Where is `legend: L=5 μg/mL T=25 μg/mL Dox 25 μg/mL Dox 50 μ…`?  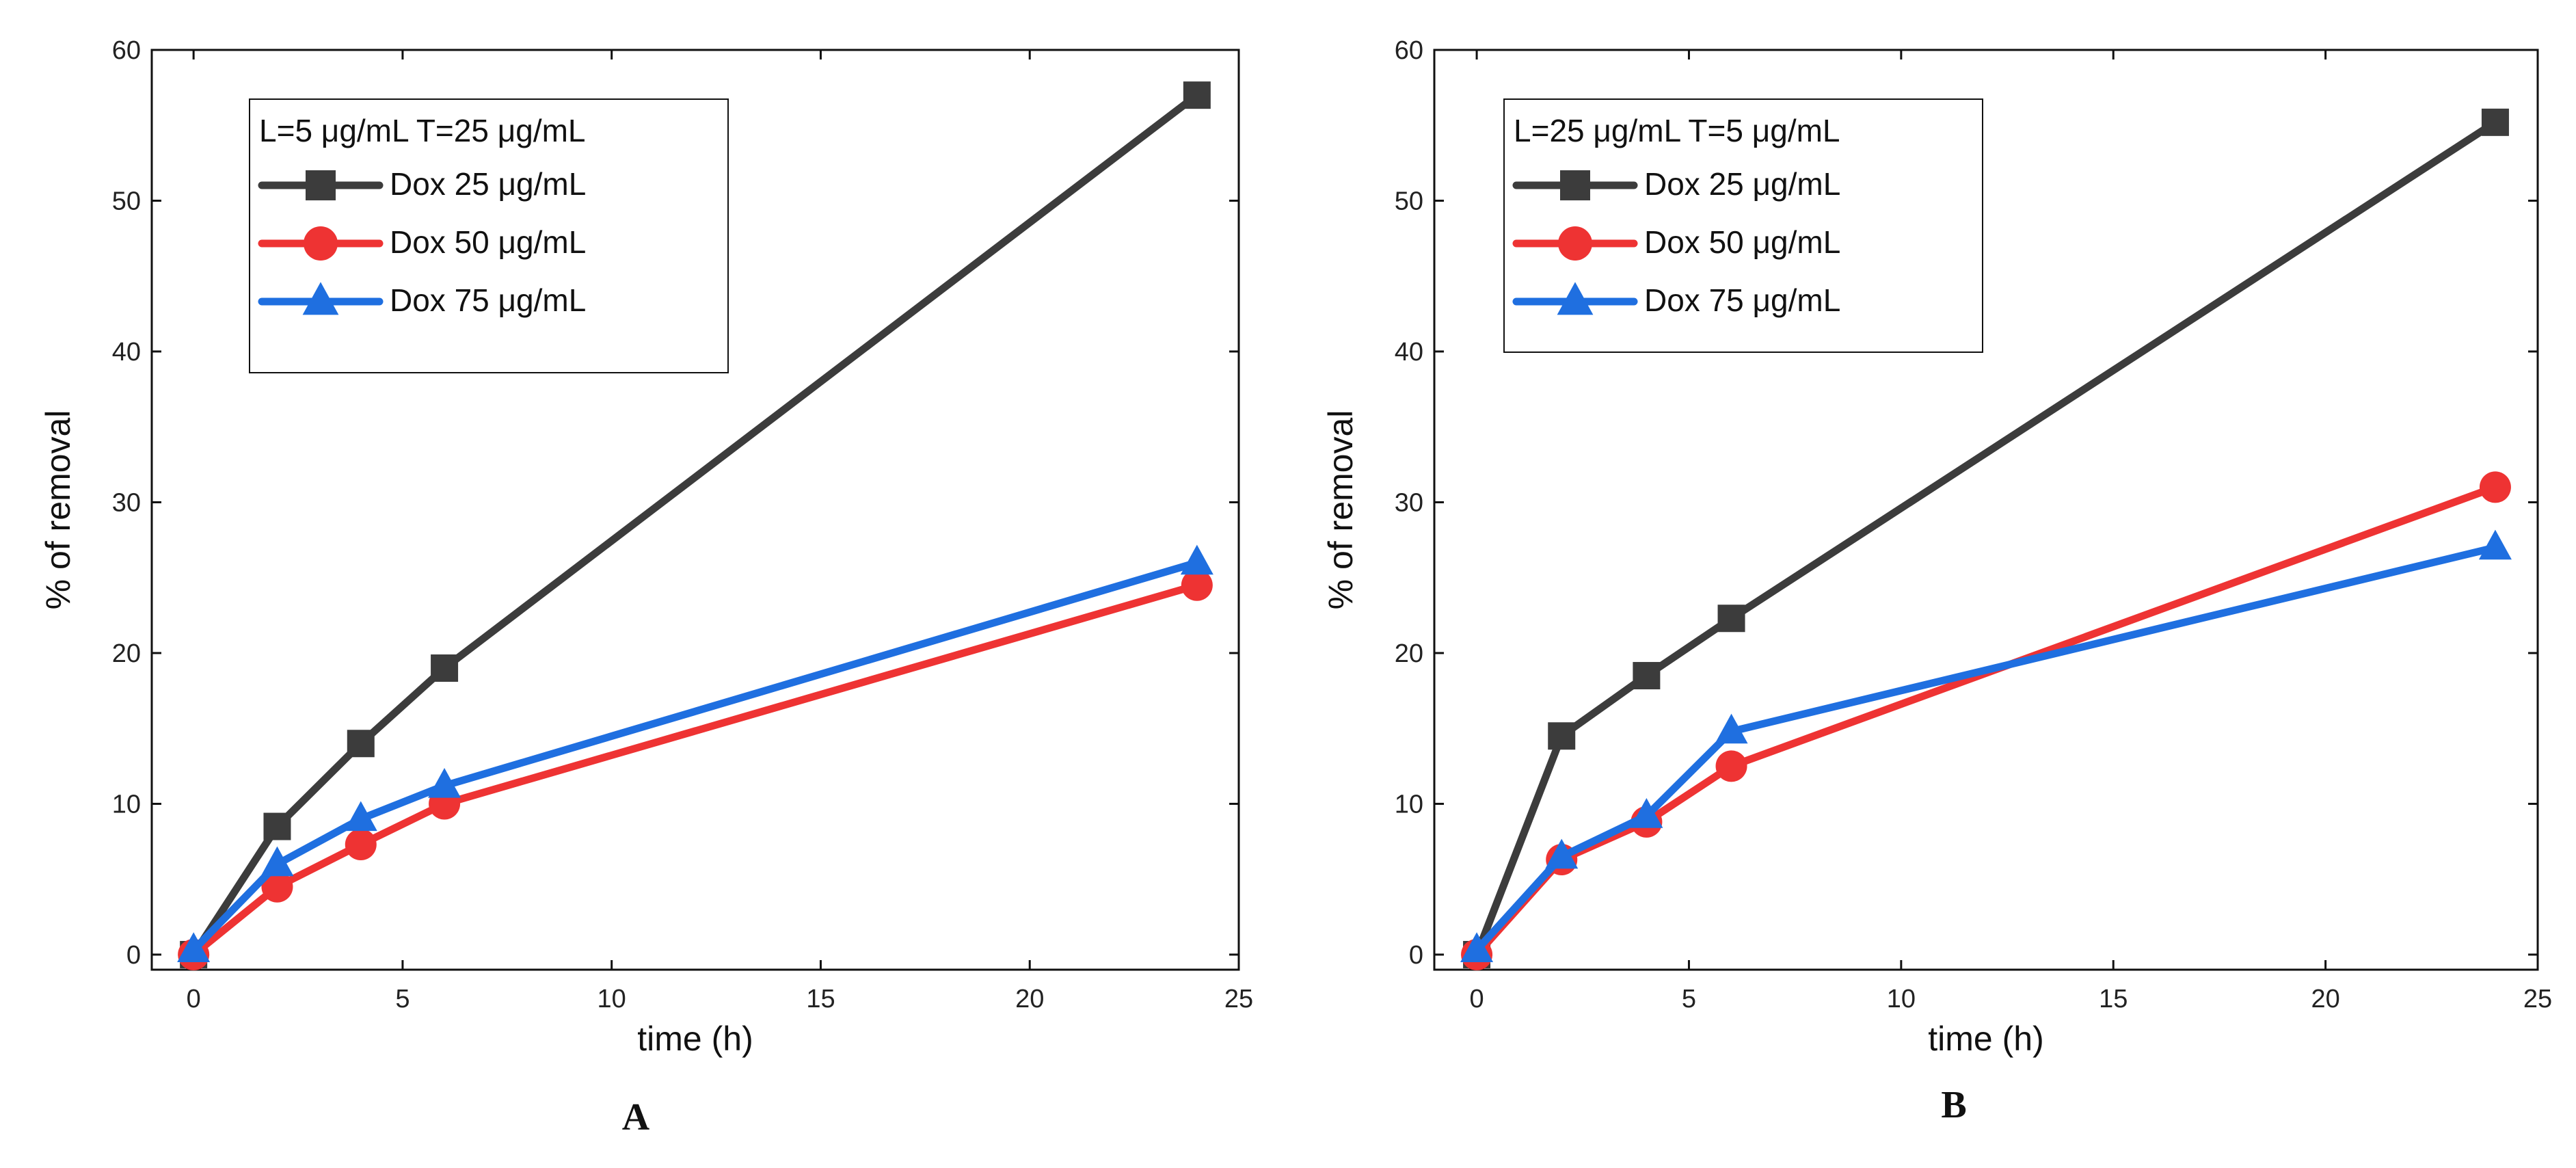 legend: L=5 μg/mL T=25 μg/mL Dox 25 μg/mL Dox 50 μ… is located at coordinates (489, 235).